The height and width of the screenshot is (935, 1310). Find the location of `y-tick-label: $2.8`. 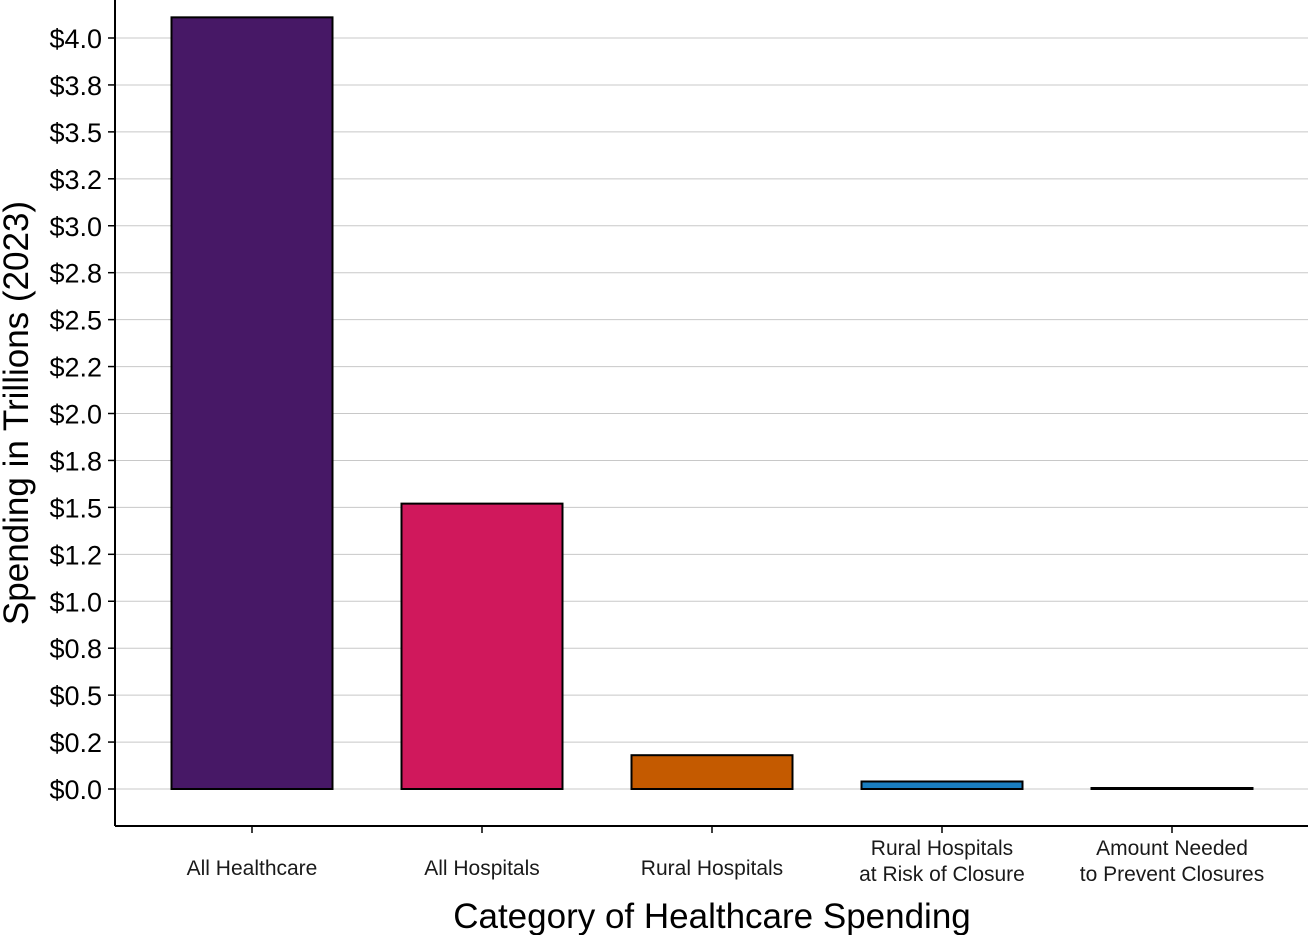

y-tick-label: $2.8 is located at coordinates (75, 274).